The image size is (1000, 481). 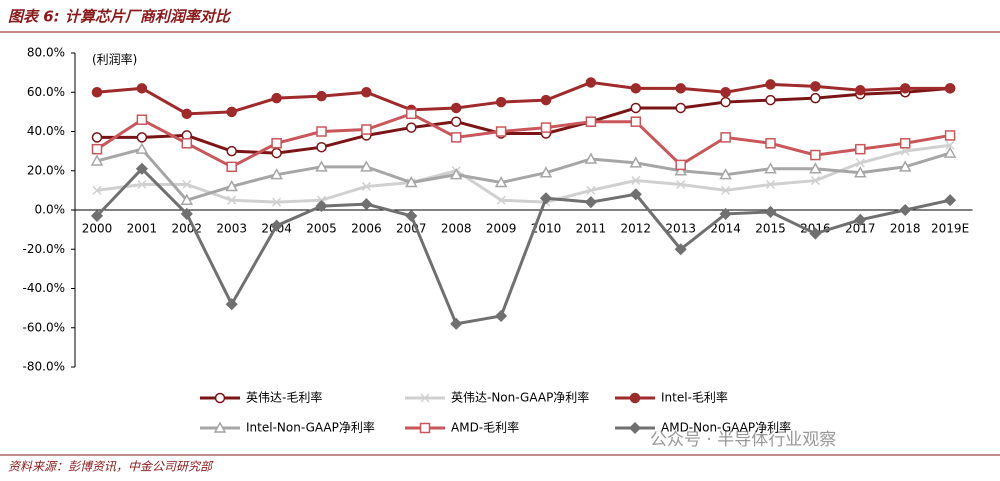 I want to click on y-axis-label: (利润率), so click(x=114, y=59).